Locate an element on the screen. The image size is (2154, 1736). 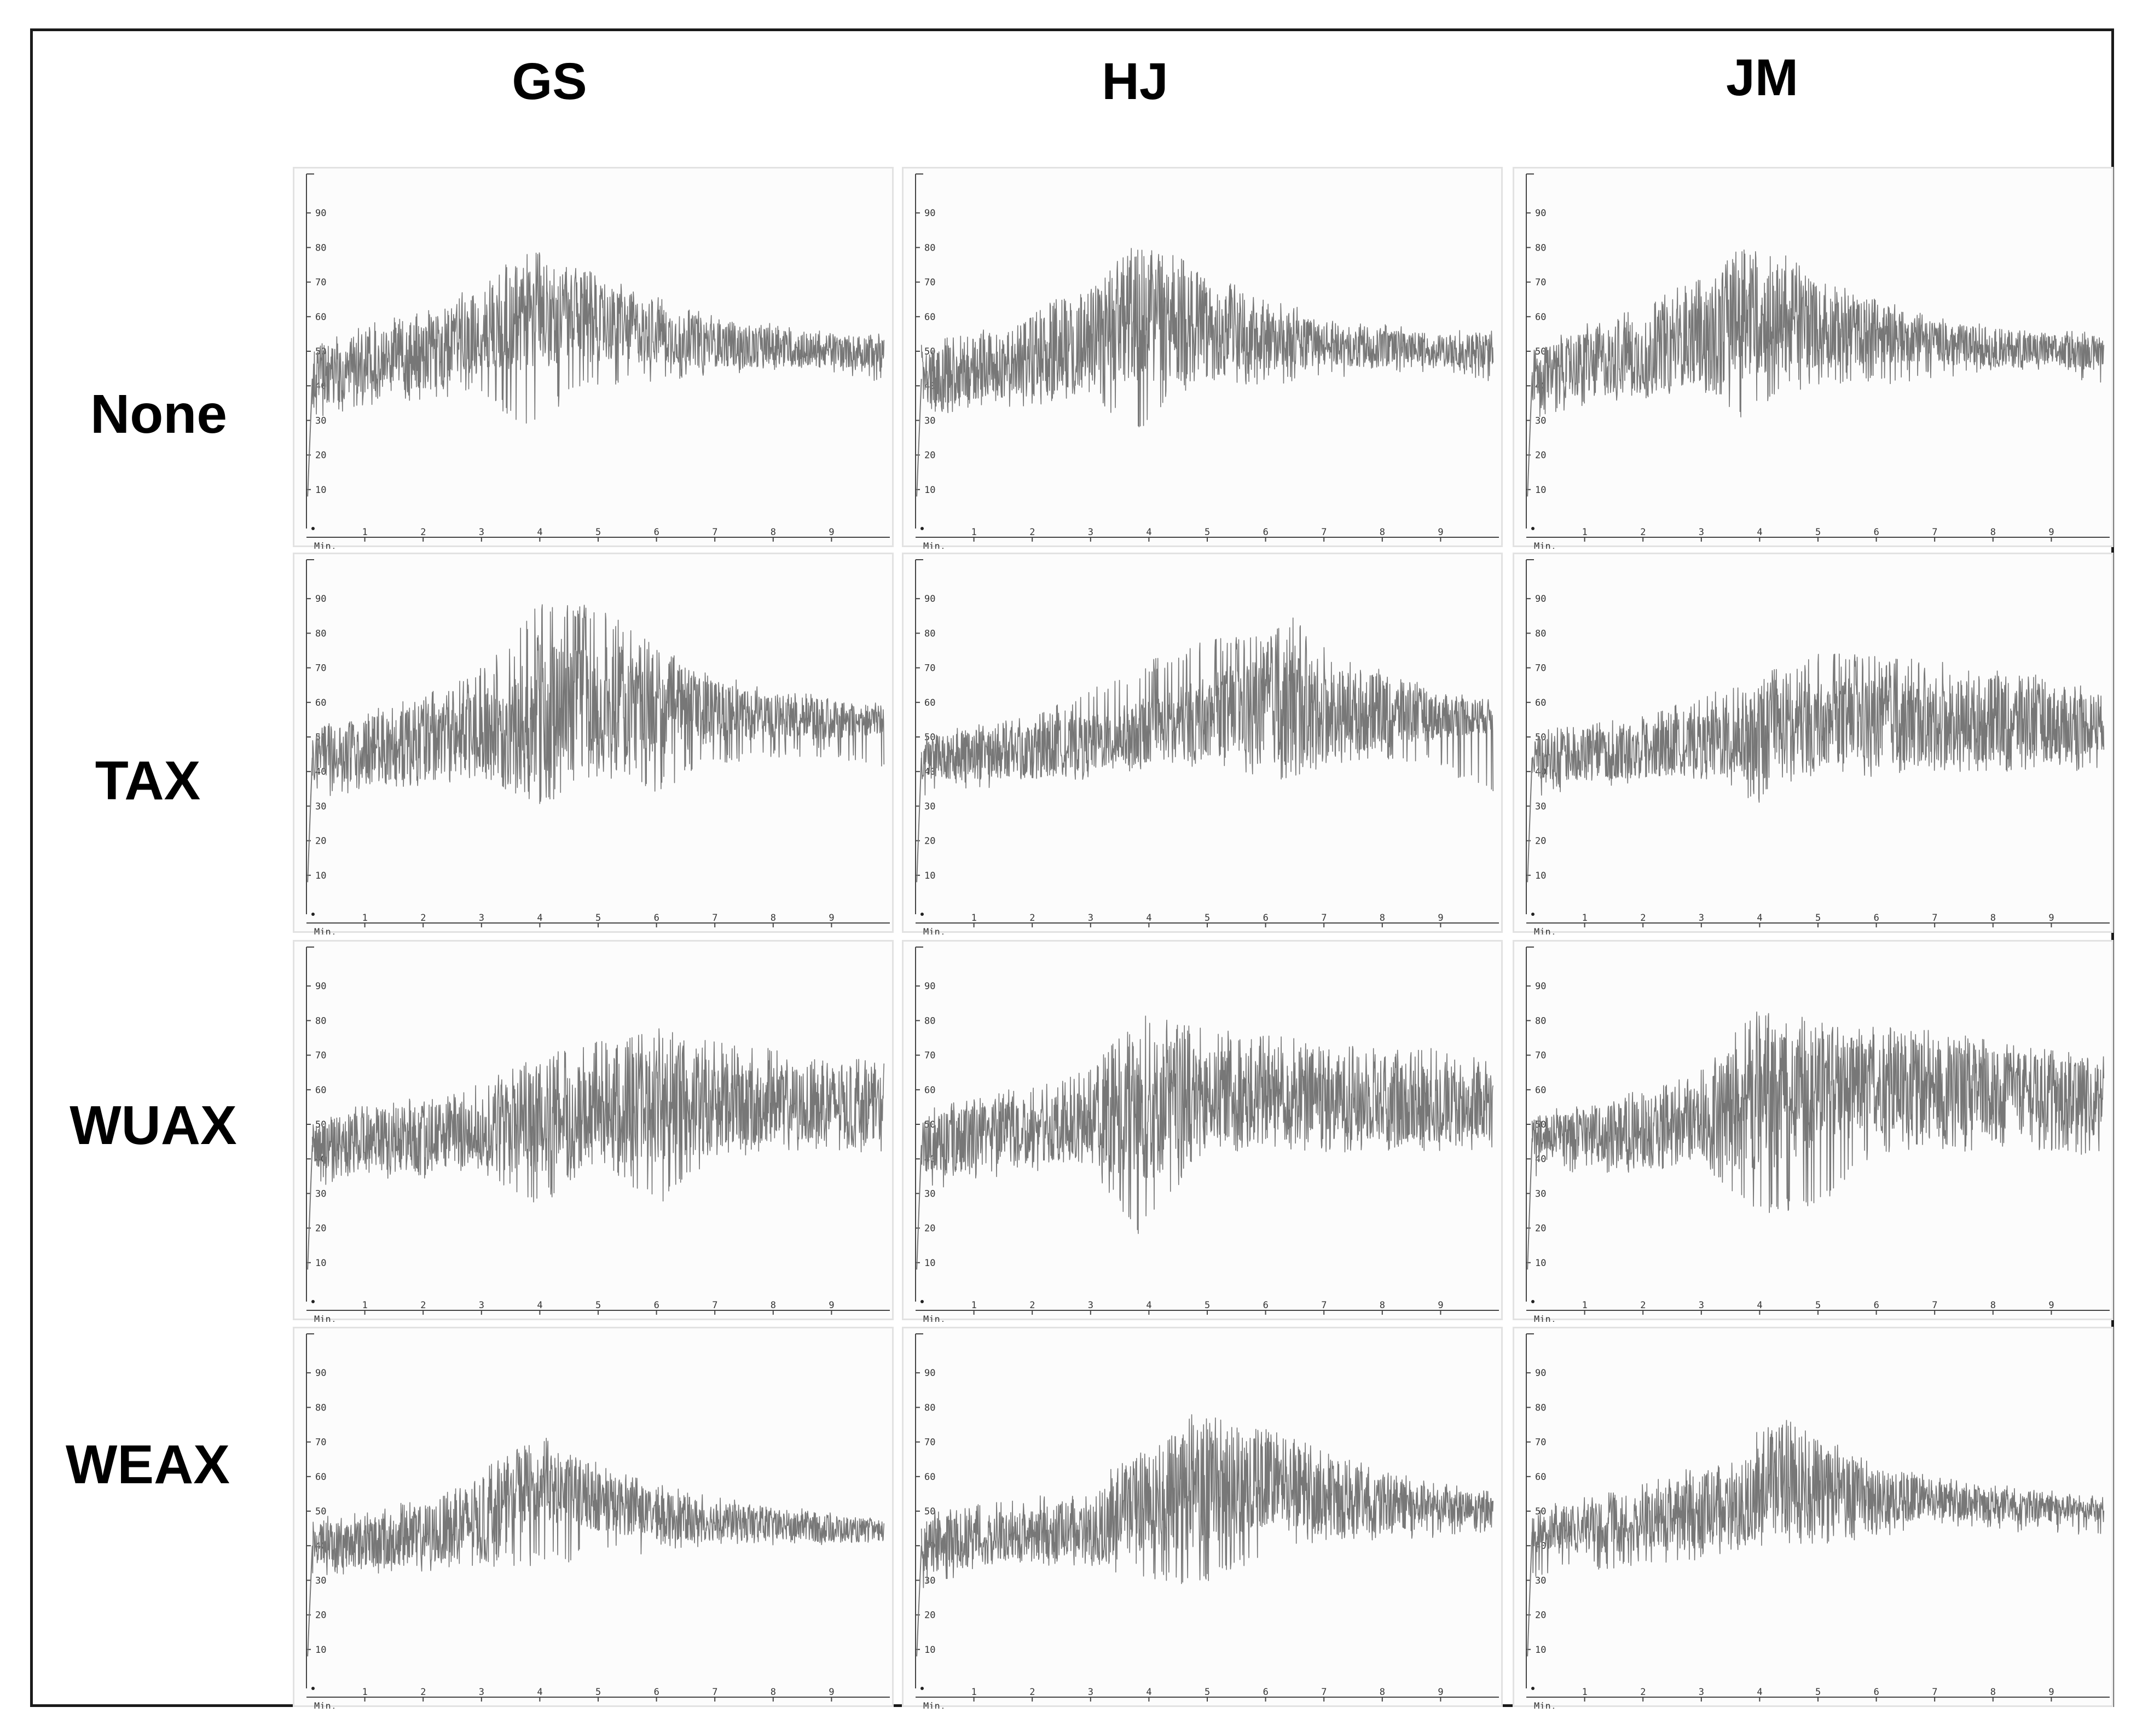
panel-weax-gs: 10 20 30 40 50 60 70 80 90 1 2 3 4 5 6 7 8 9 Min. is located at coordinates (593, 1518).